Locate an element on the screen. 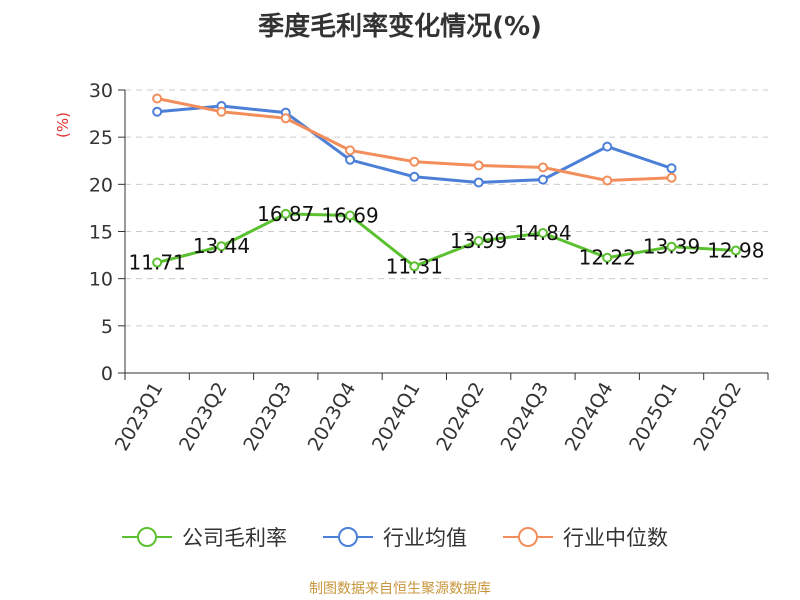 The width and height of the screenshot is (800, 600). x-tick-label: 2025Q1 is located at coordinates (653, 417).